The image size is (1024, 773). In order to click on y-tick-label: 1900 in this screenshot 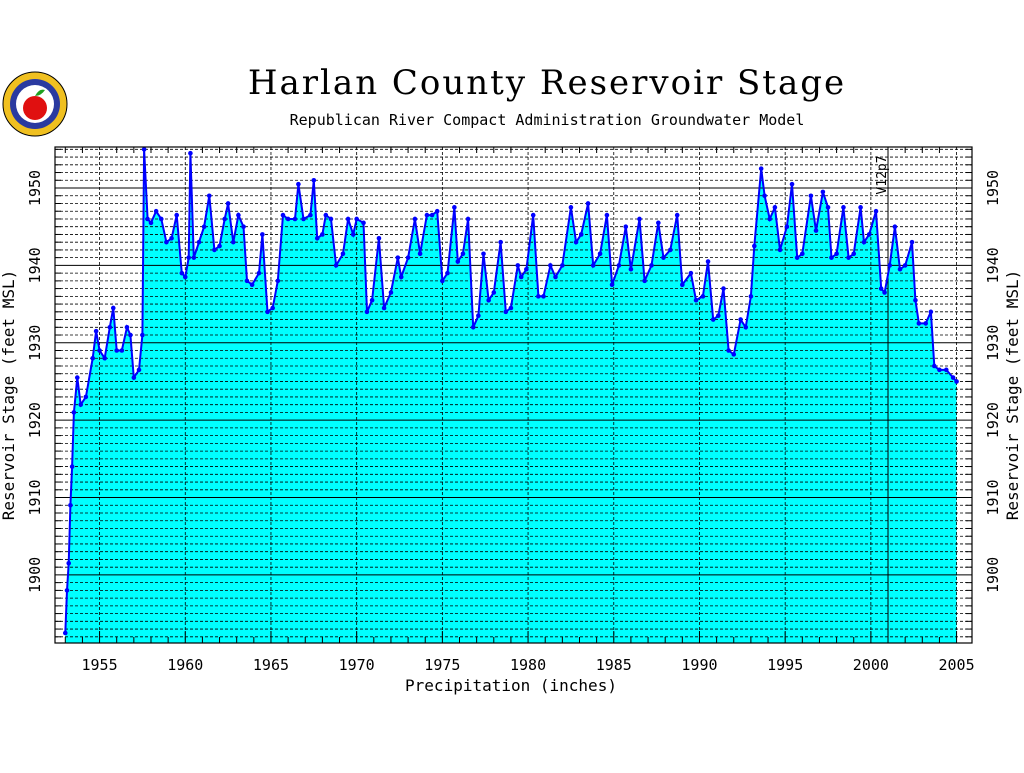, I will do `click(35, 575)`.